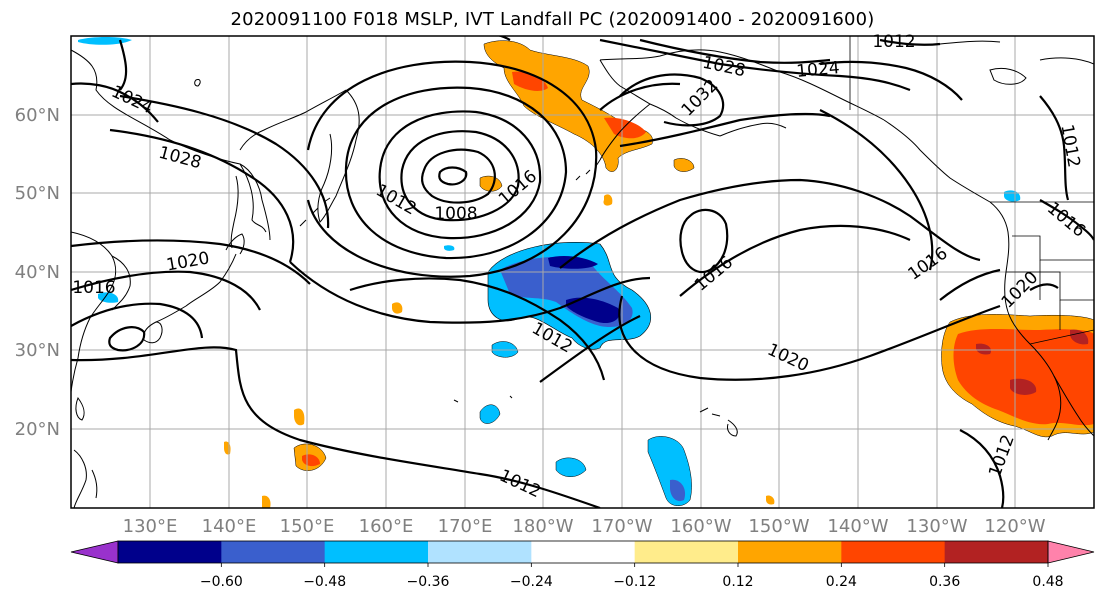  I want to click on colorbar-label: −0.12, so click(634, 582).